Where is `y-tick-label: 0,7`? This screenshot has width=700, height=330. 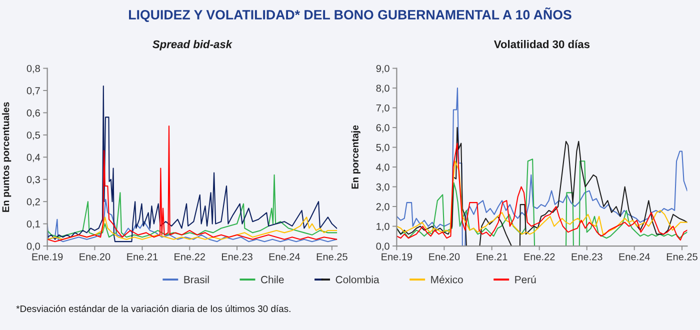 y-tick-label: 0,7 is located at coordinates (33, 91).